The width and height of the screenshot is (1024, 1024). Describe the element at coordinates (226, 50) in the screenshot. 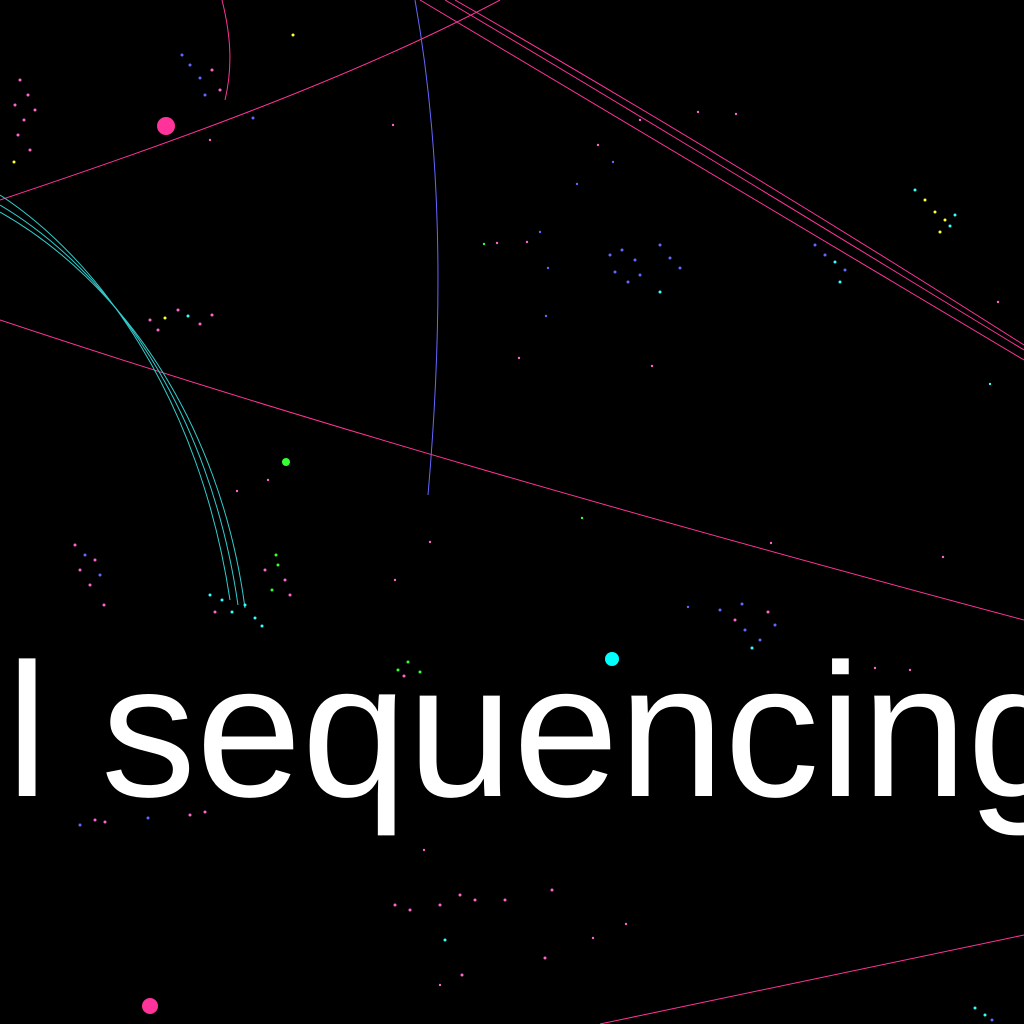

I see `track-magenta-top-arc` at that location.